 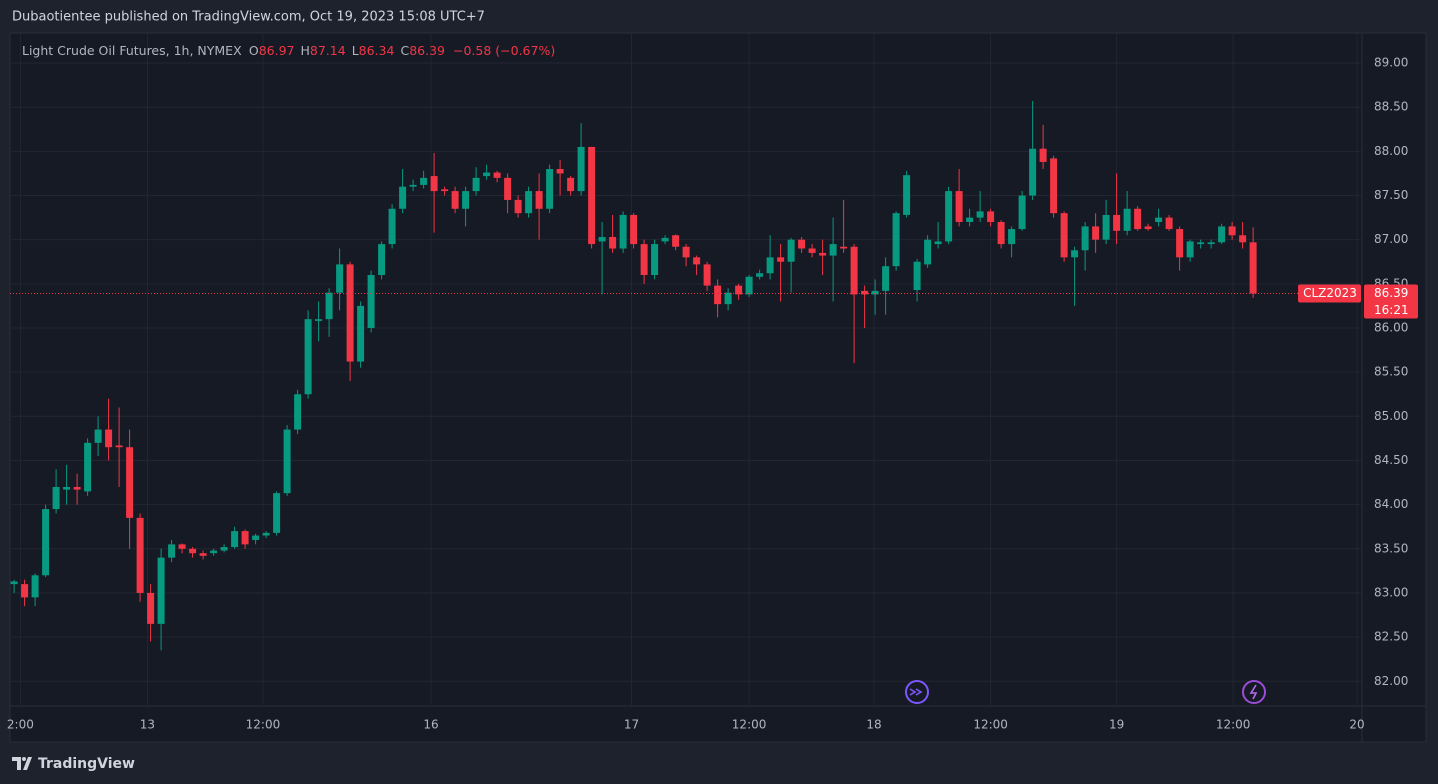 I want to click on y-tick-label: 83.00, so click(x=1391, y=592).